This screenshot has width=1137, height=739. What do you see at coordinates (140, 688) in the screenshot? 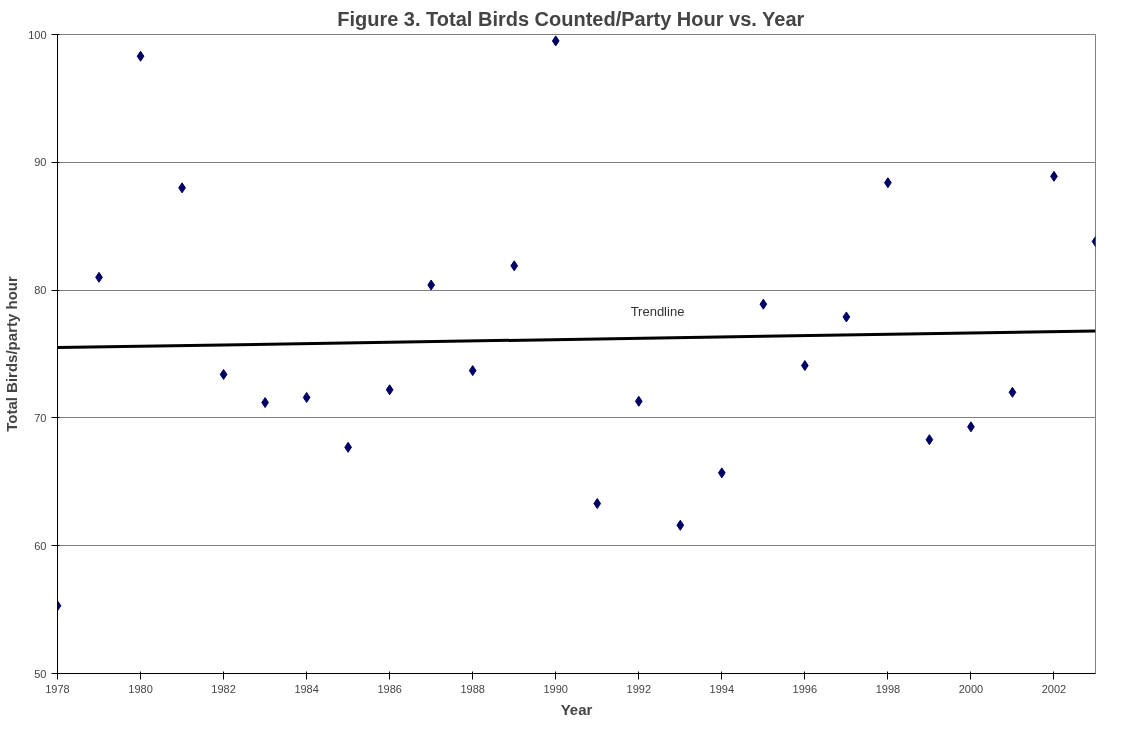
I see `x-tick-label: 1980` at bounding box center [140, 688].